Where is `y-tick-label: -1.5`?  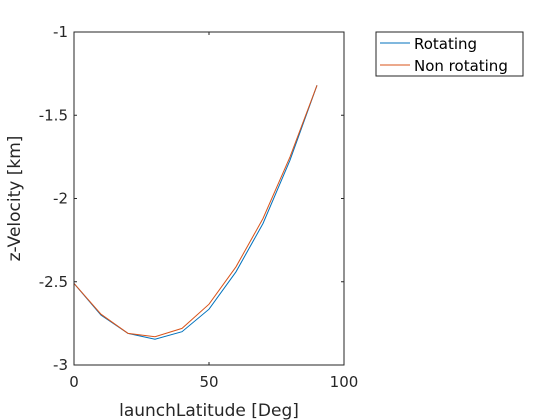 y-tick-label: -1.5 is located at coordinates (53, 115).